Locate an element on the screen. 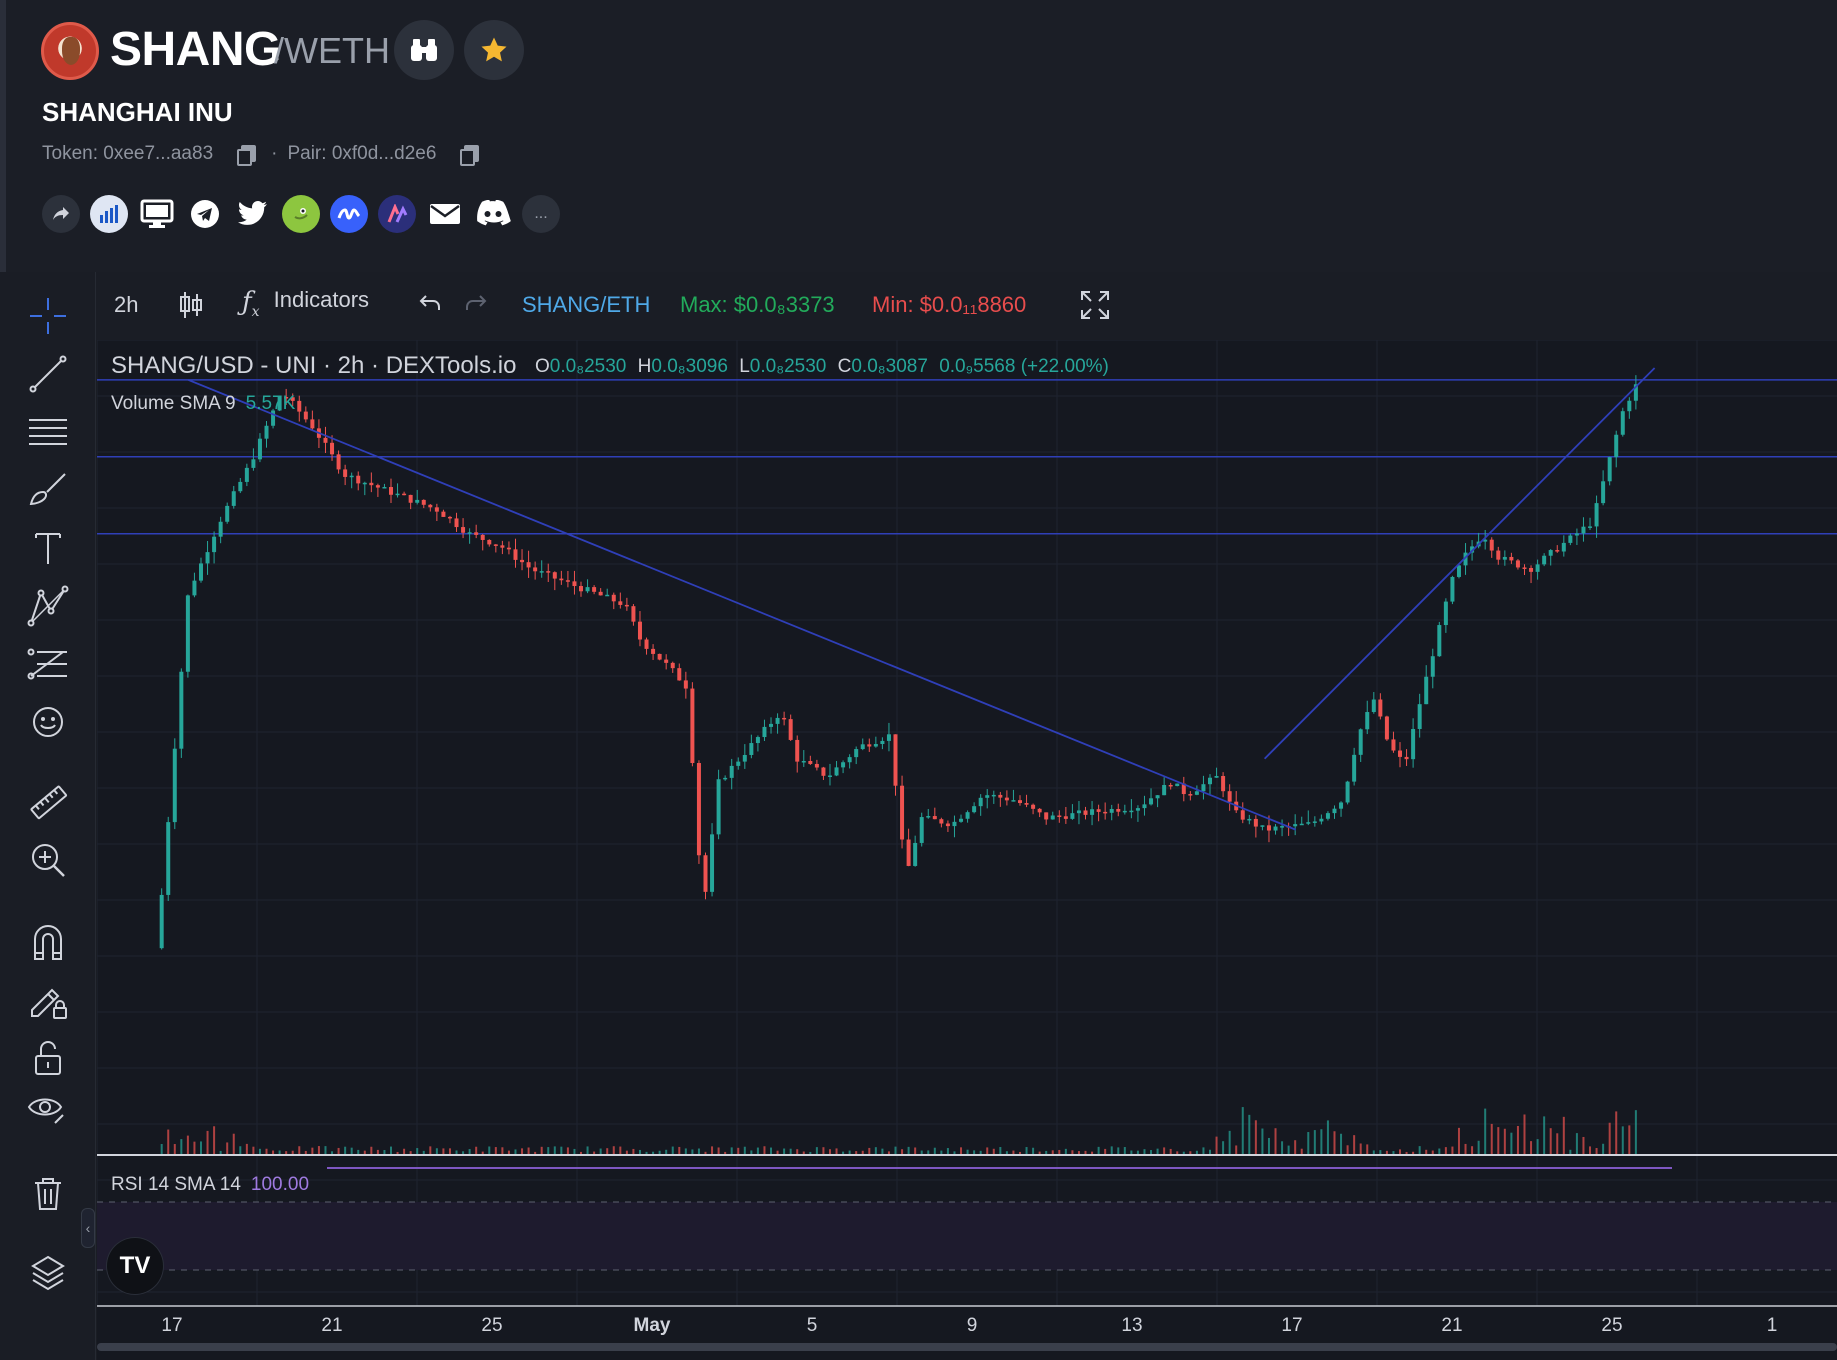 Image resolution: width=1837 pixels, height=1360 pixels. magnet-tool is located at coordinates (48, 942).